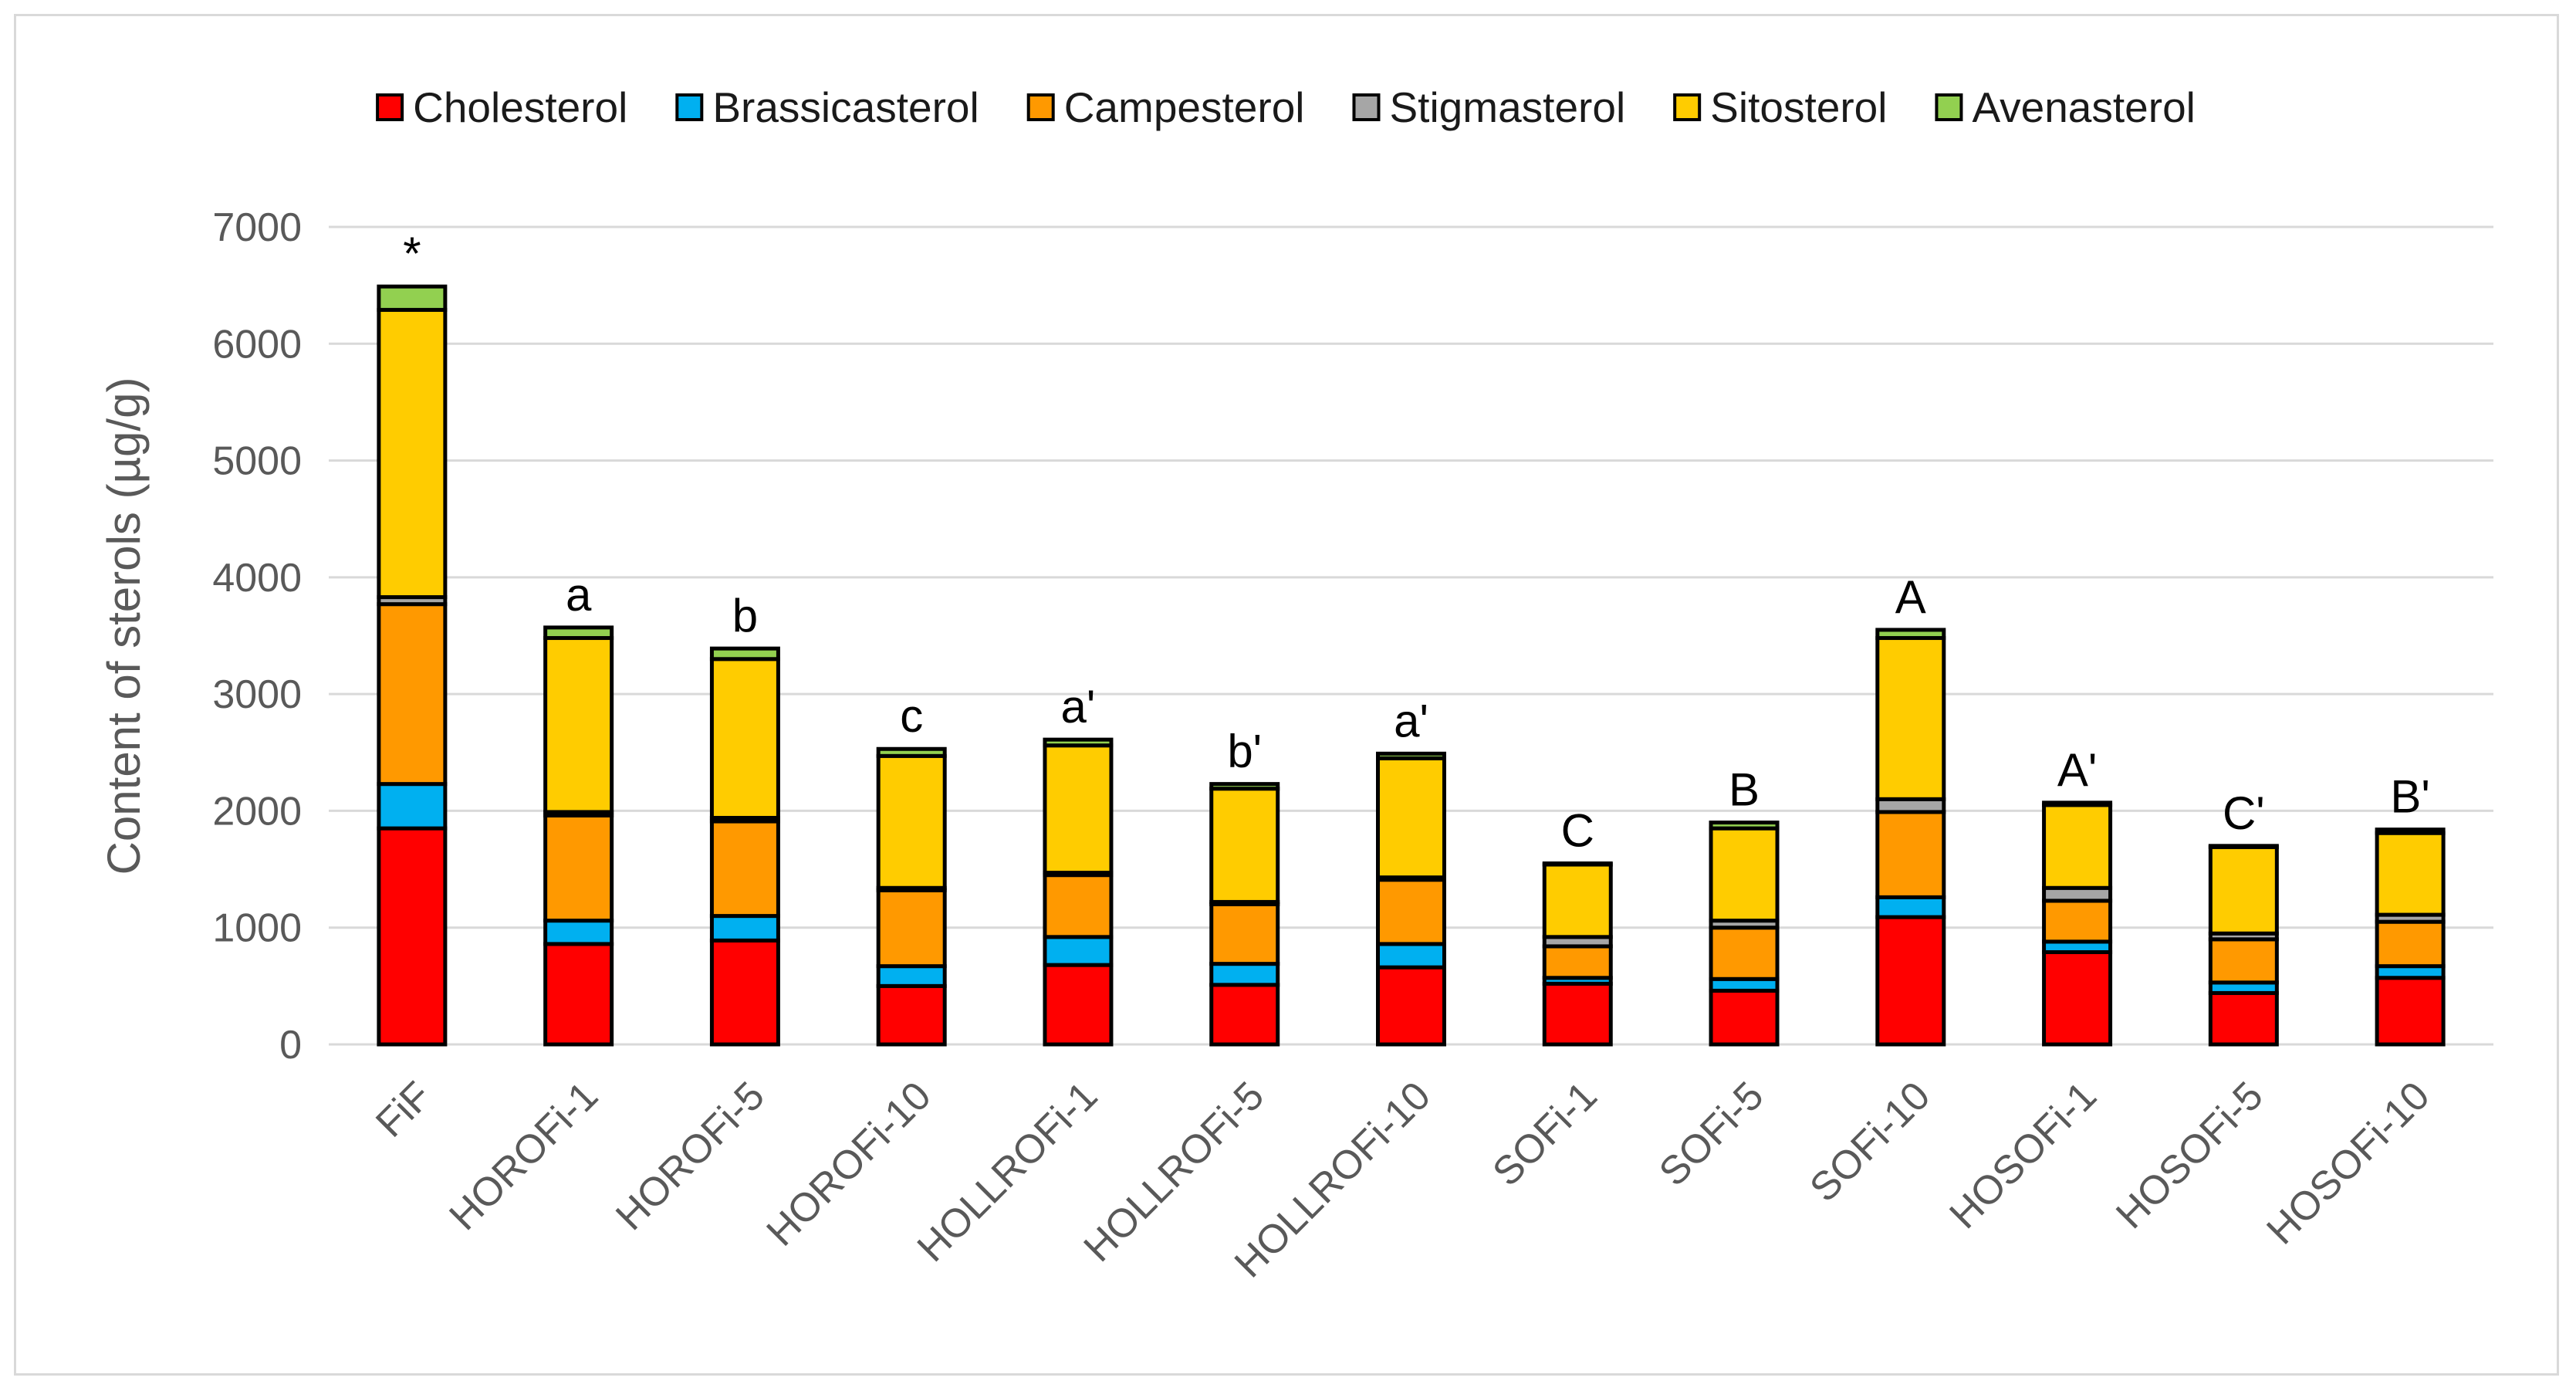  What do you see at coordinates (1508, 107) in the screenshot?
I see `legend-label: Stigmasterol` at bounding box center [1508, 107].